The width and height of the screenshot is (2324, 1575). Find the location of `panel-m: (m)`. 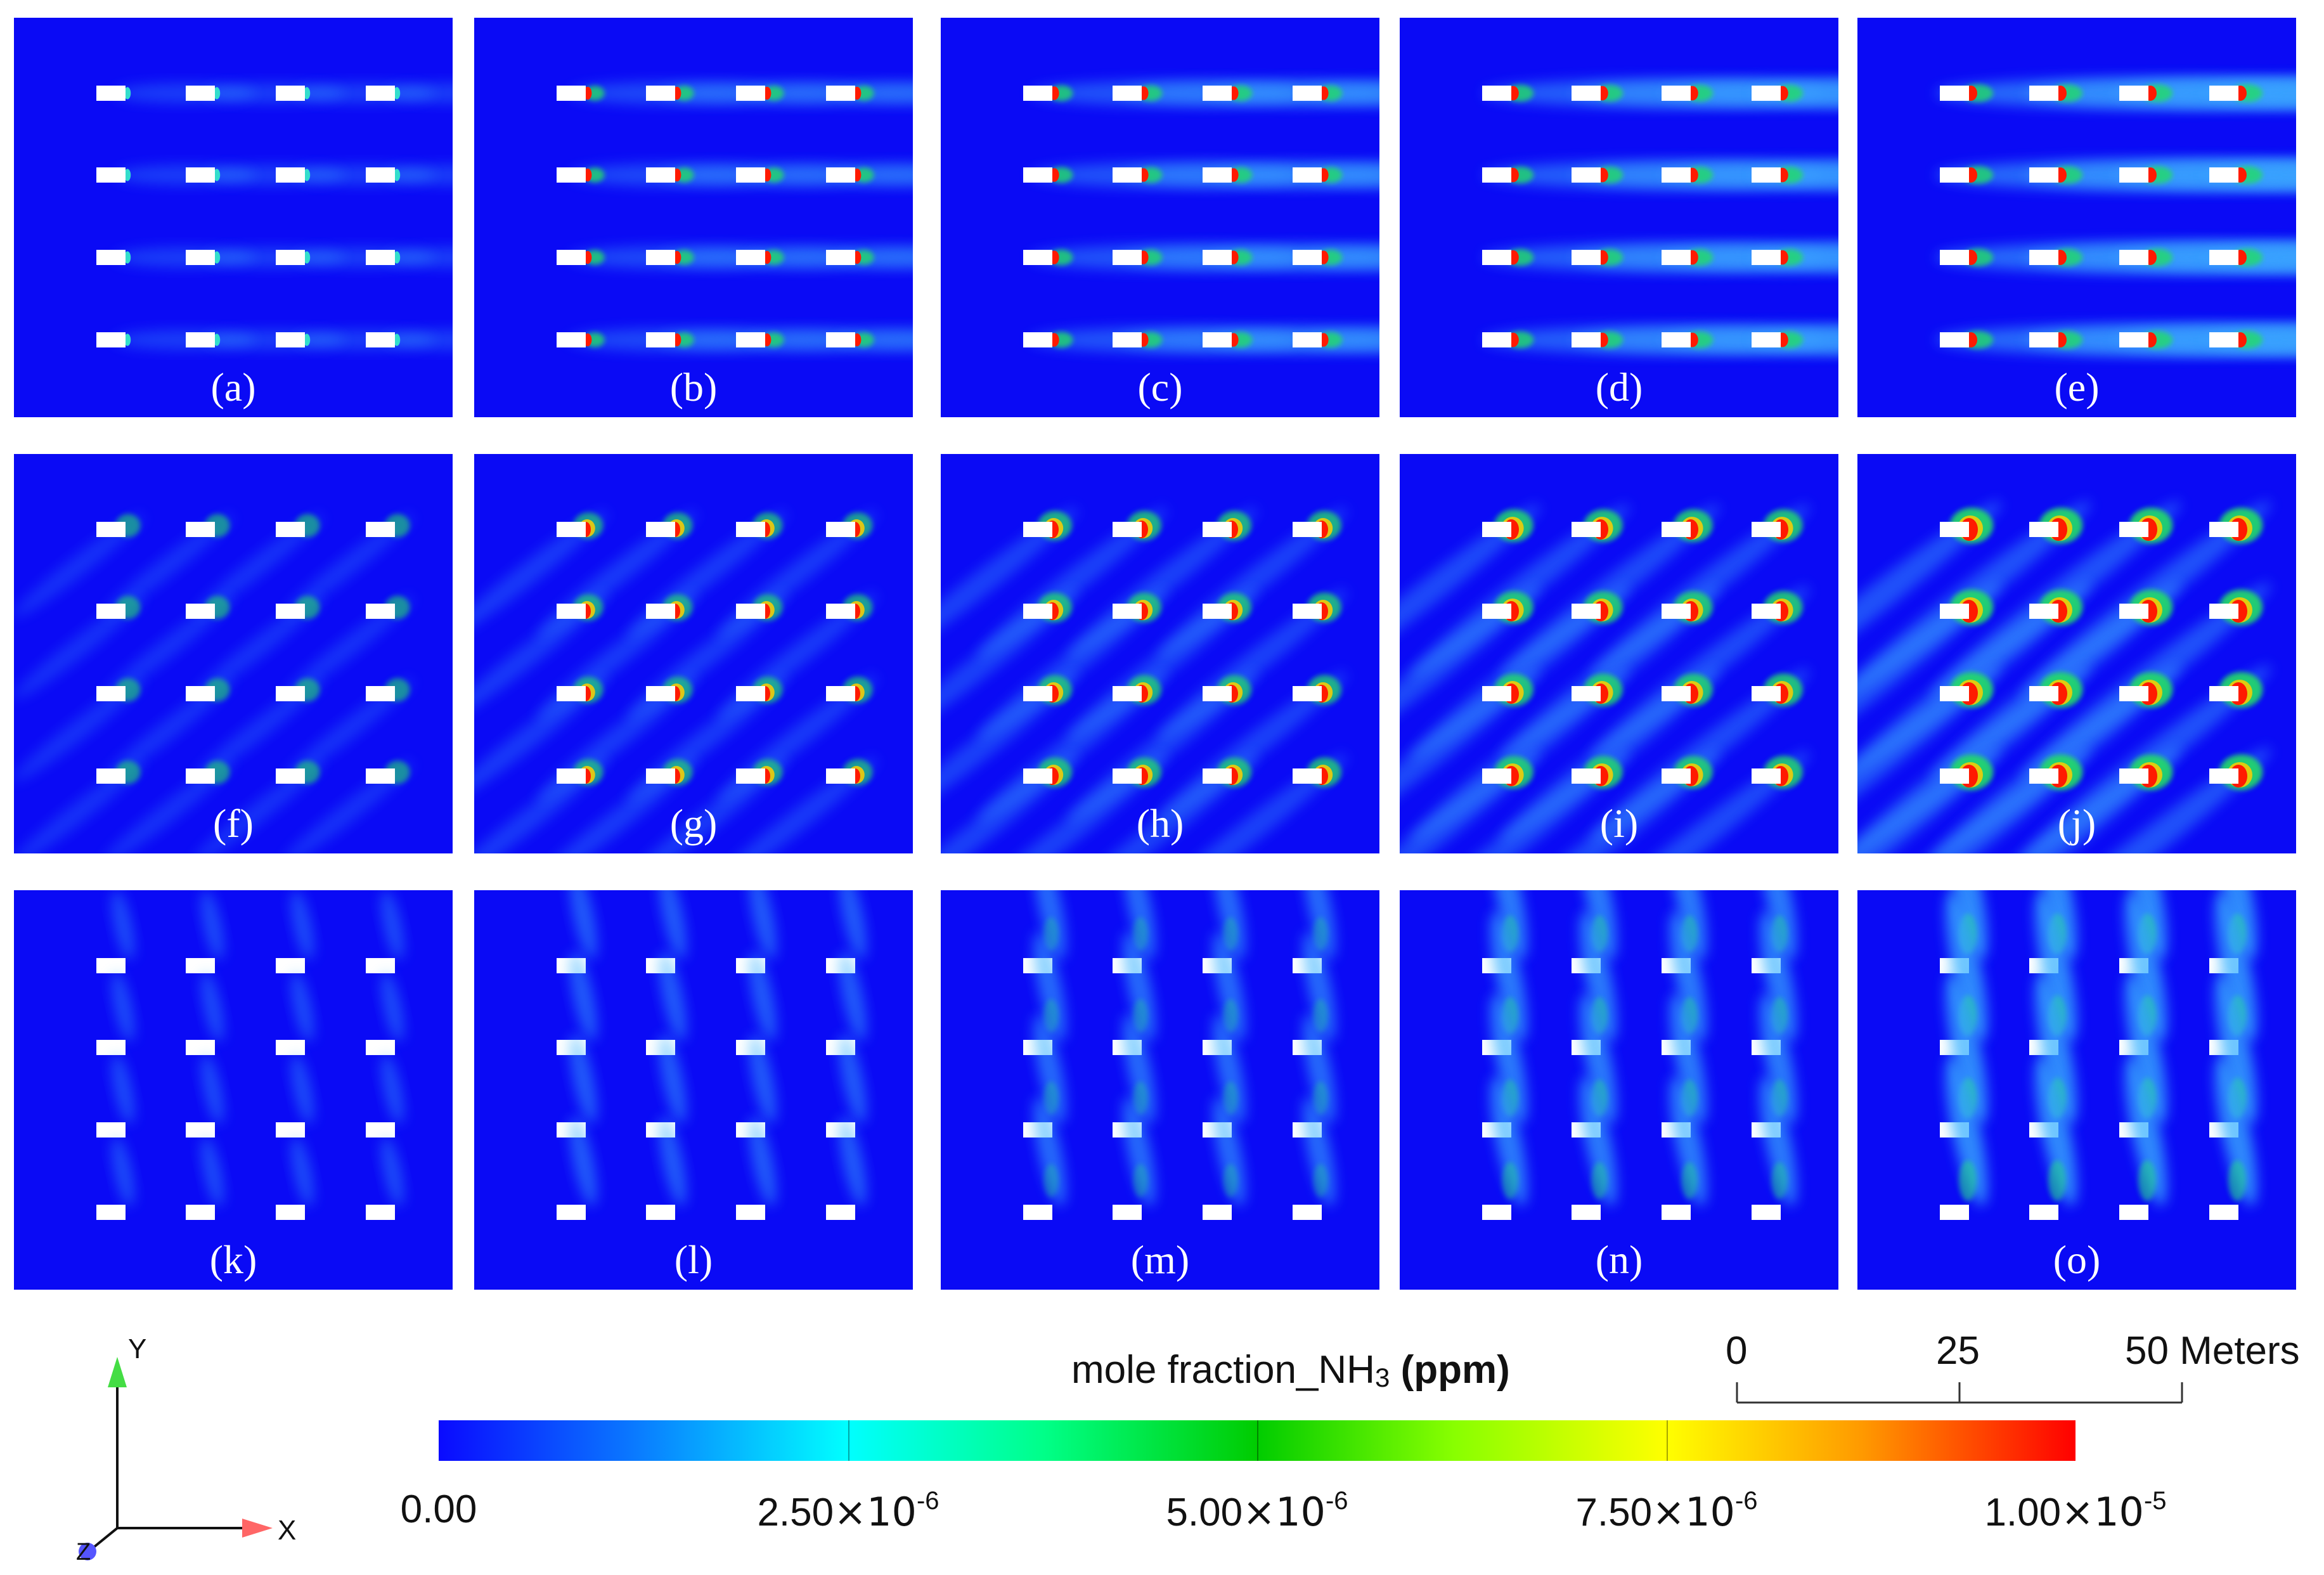

panel-m: (m) is located at coordinates (1160, 1090).